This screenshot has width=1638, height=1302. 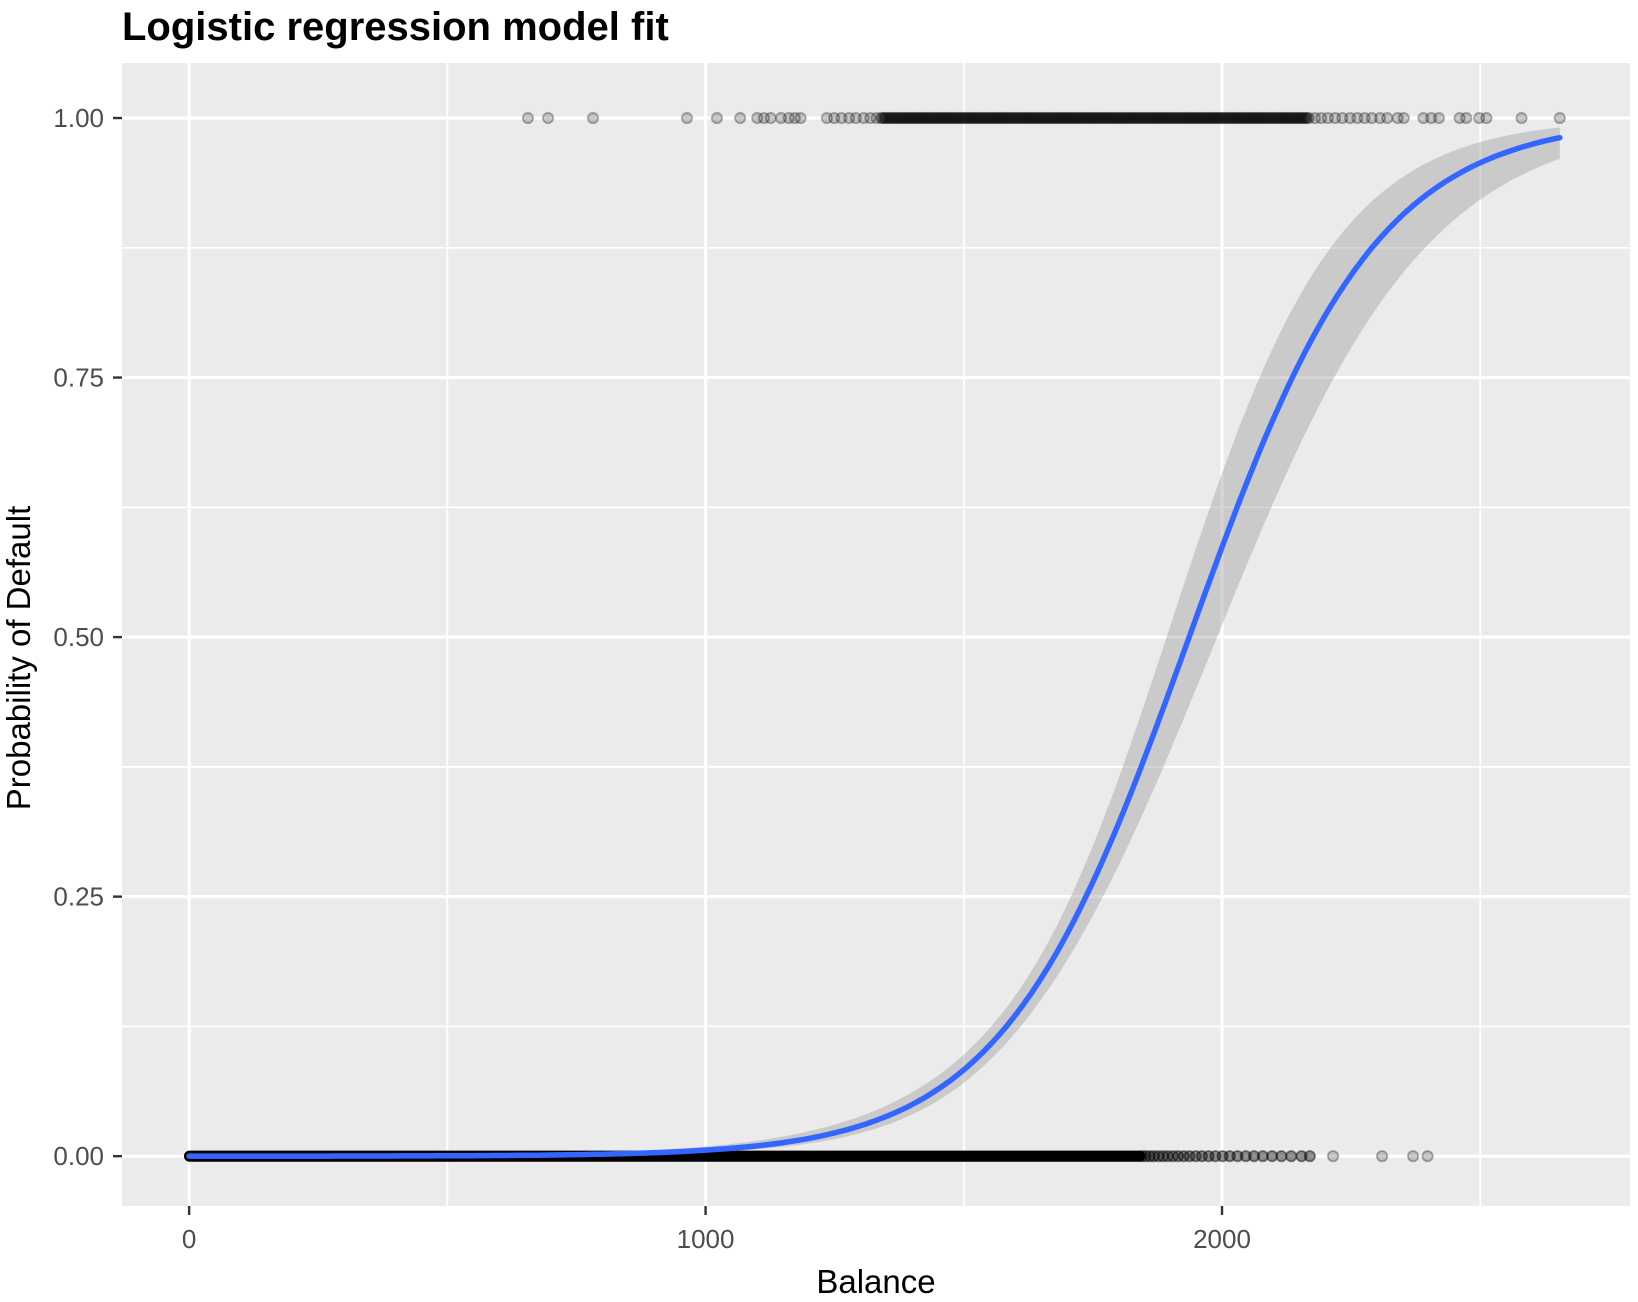 I want to click on plot-title: Logistic regression model fit, so click(x=395, y=27).